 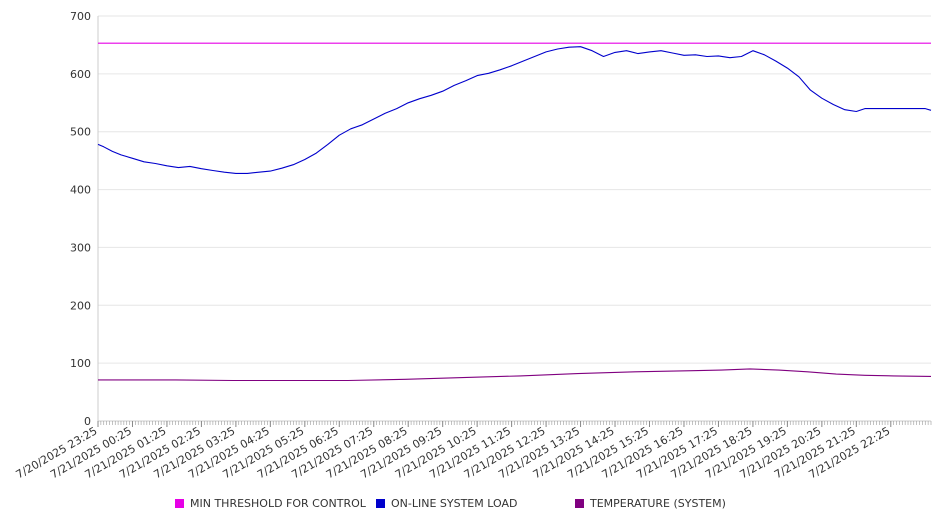 I want to click on y-tick-label: 500, so click(x=80, y=132).